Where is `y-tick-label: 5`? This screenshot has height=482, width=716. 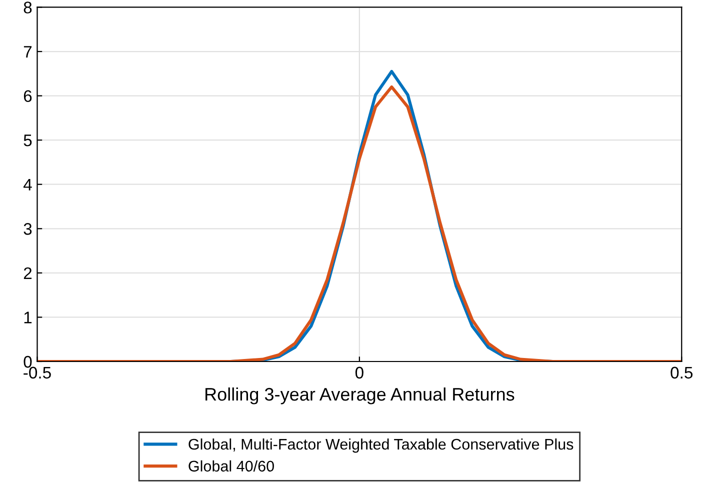
y-tick-label: 5 is located at coordinates (28, 140).